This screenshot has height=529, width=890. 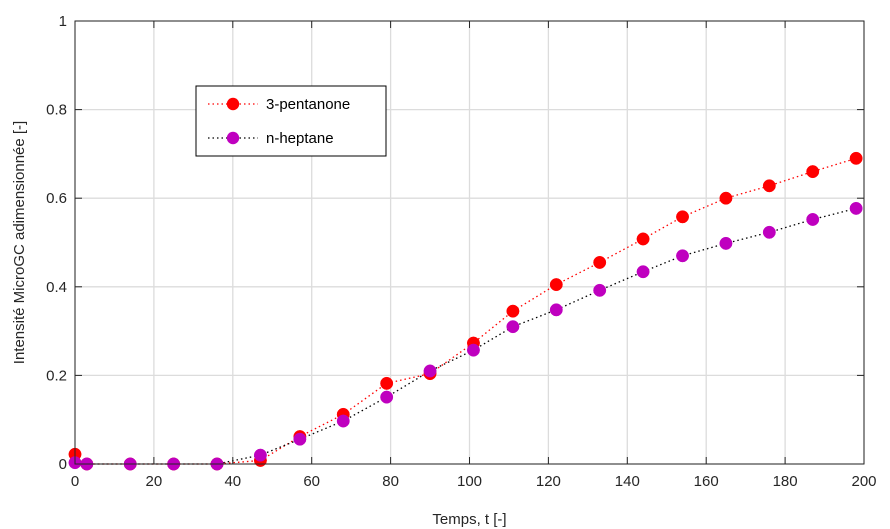 What do you see at coordinates (300, 138) in the screenshot?
I see `legend-label-n-heptane: n-heptane` at bounding box center [300, 138].